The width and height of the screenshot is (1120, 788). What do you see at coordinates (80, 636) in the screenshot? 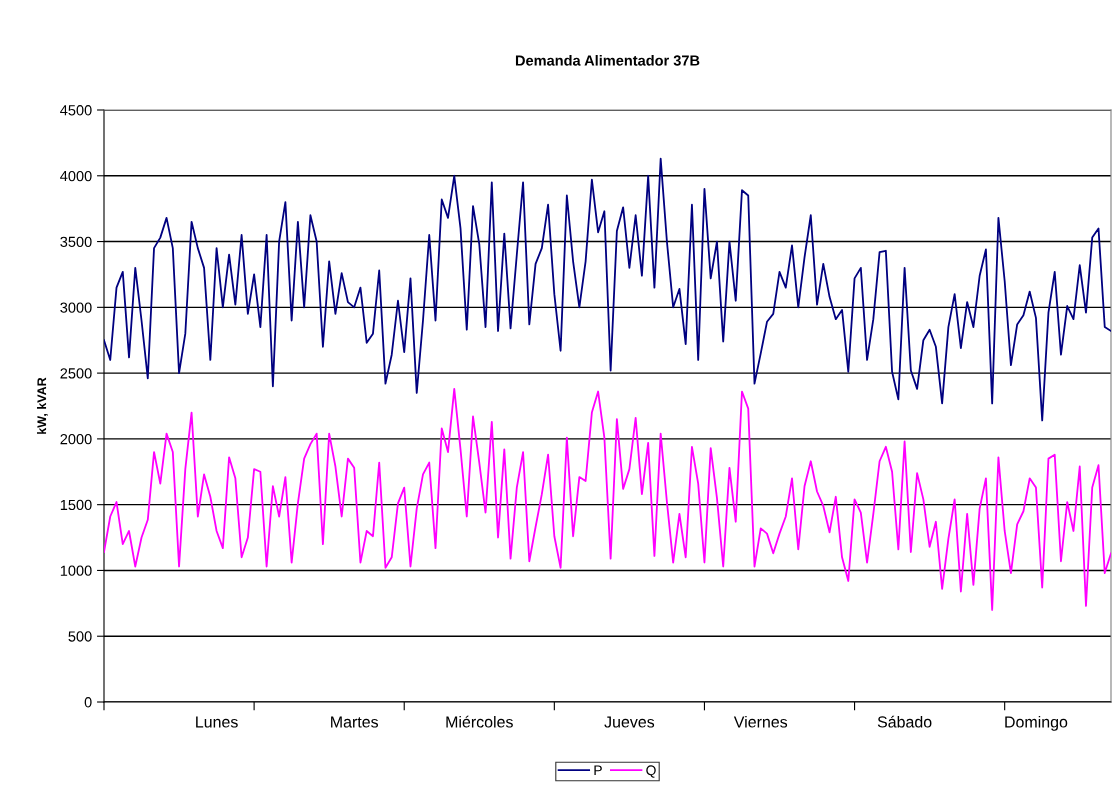
I see `y-tick-label: 500` at bounding box center [80, 636].